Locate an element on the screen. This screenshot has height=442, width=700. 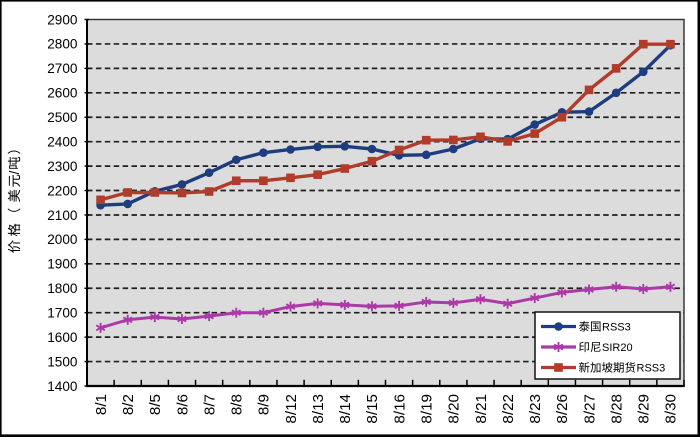
svg-text: 8/29 is located at coordinates (644, 409).